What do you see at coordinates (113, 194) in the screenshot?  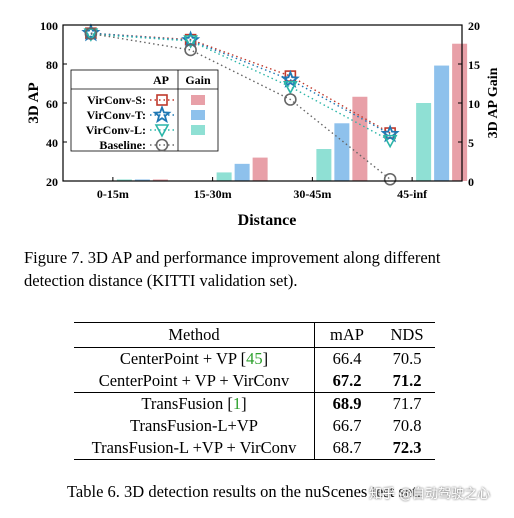 I see `x-tick-label: 0-15m` at bounding box center [113, 194].